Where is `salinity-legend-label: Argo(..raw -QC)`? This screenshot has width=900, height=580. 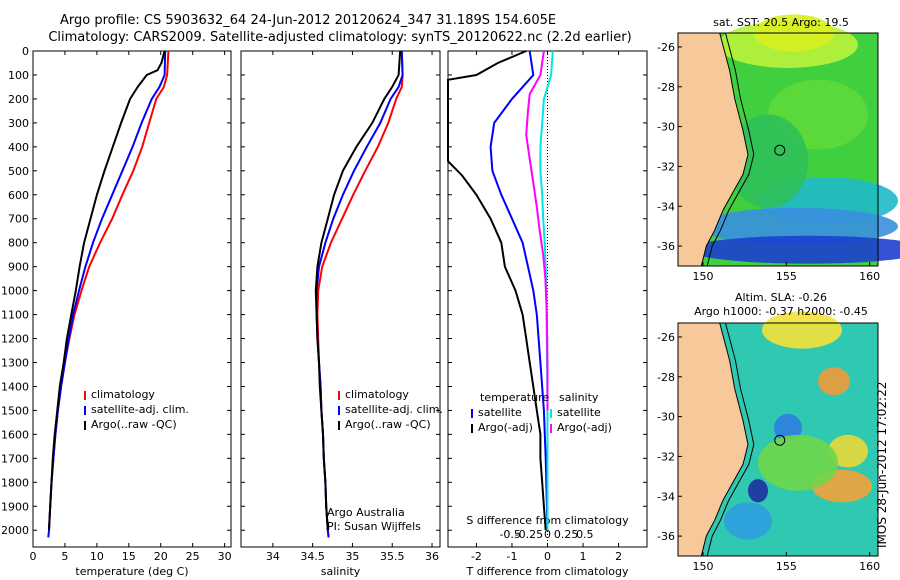 salinity-legend-label: Argo(..raw -QC) is located at coordinates (388, 424).